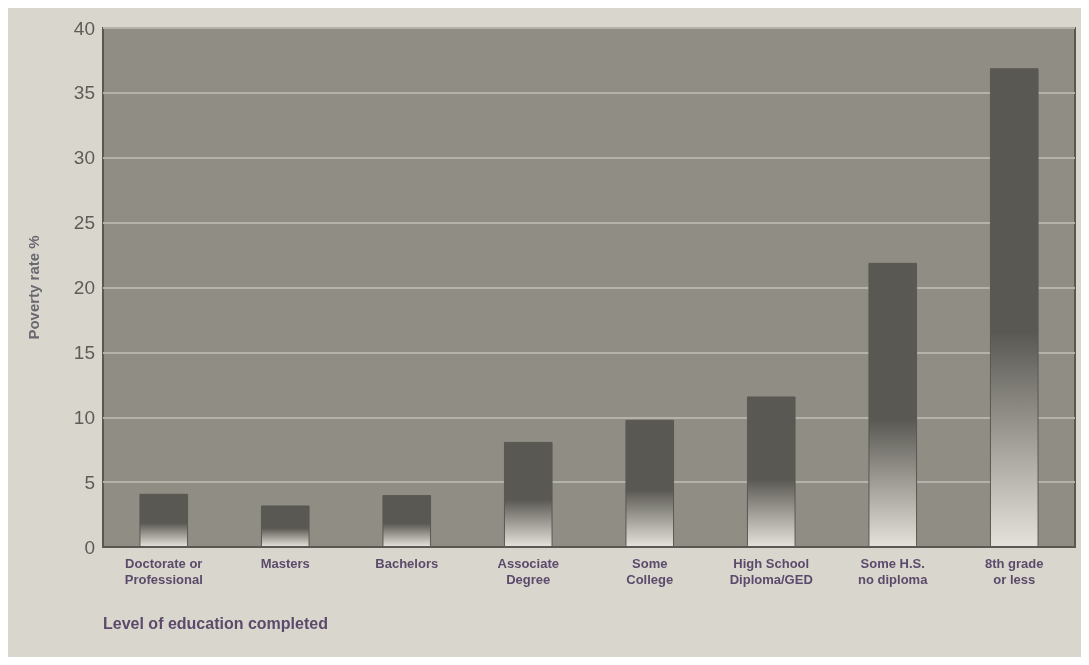 The image size is (1089, 665). Describe the element at coordinates (771, 571) in the screenshot. I see `x-tick-label: High School Diploma/GED` at that location.